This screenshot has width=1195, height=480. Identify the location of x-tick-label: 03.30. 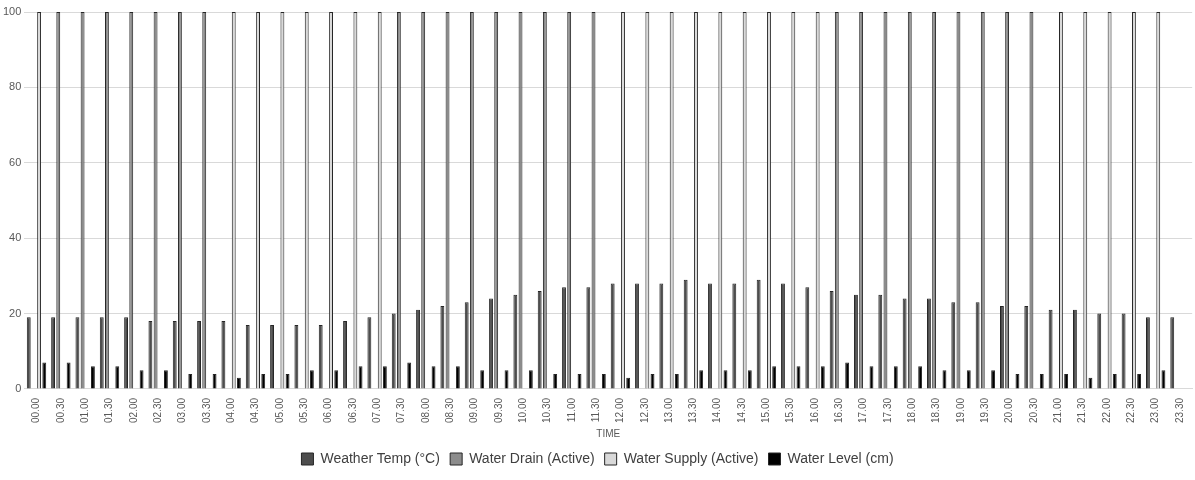
(206, 410).